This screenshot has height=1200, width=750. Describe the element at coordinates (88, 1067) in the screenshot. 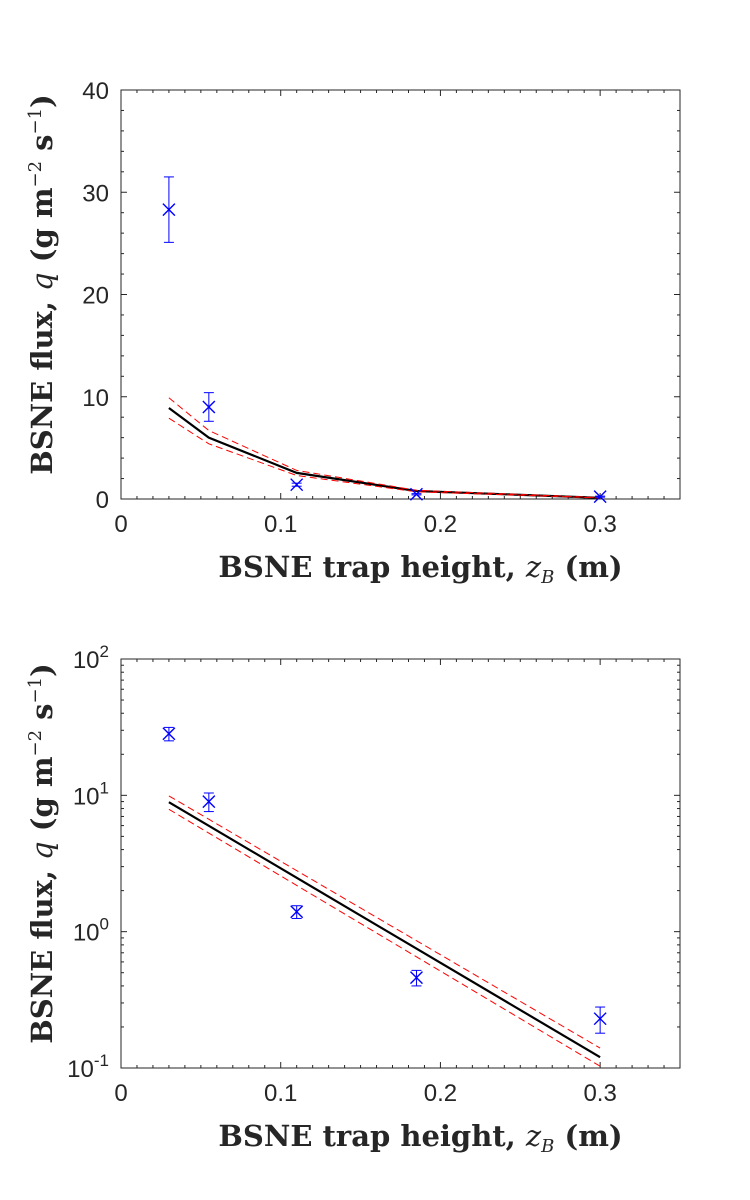

I see `y-tick-label: 10⁻¹` at that location.